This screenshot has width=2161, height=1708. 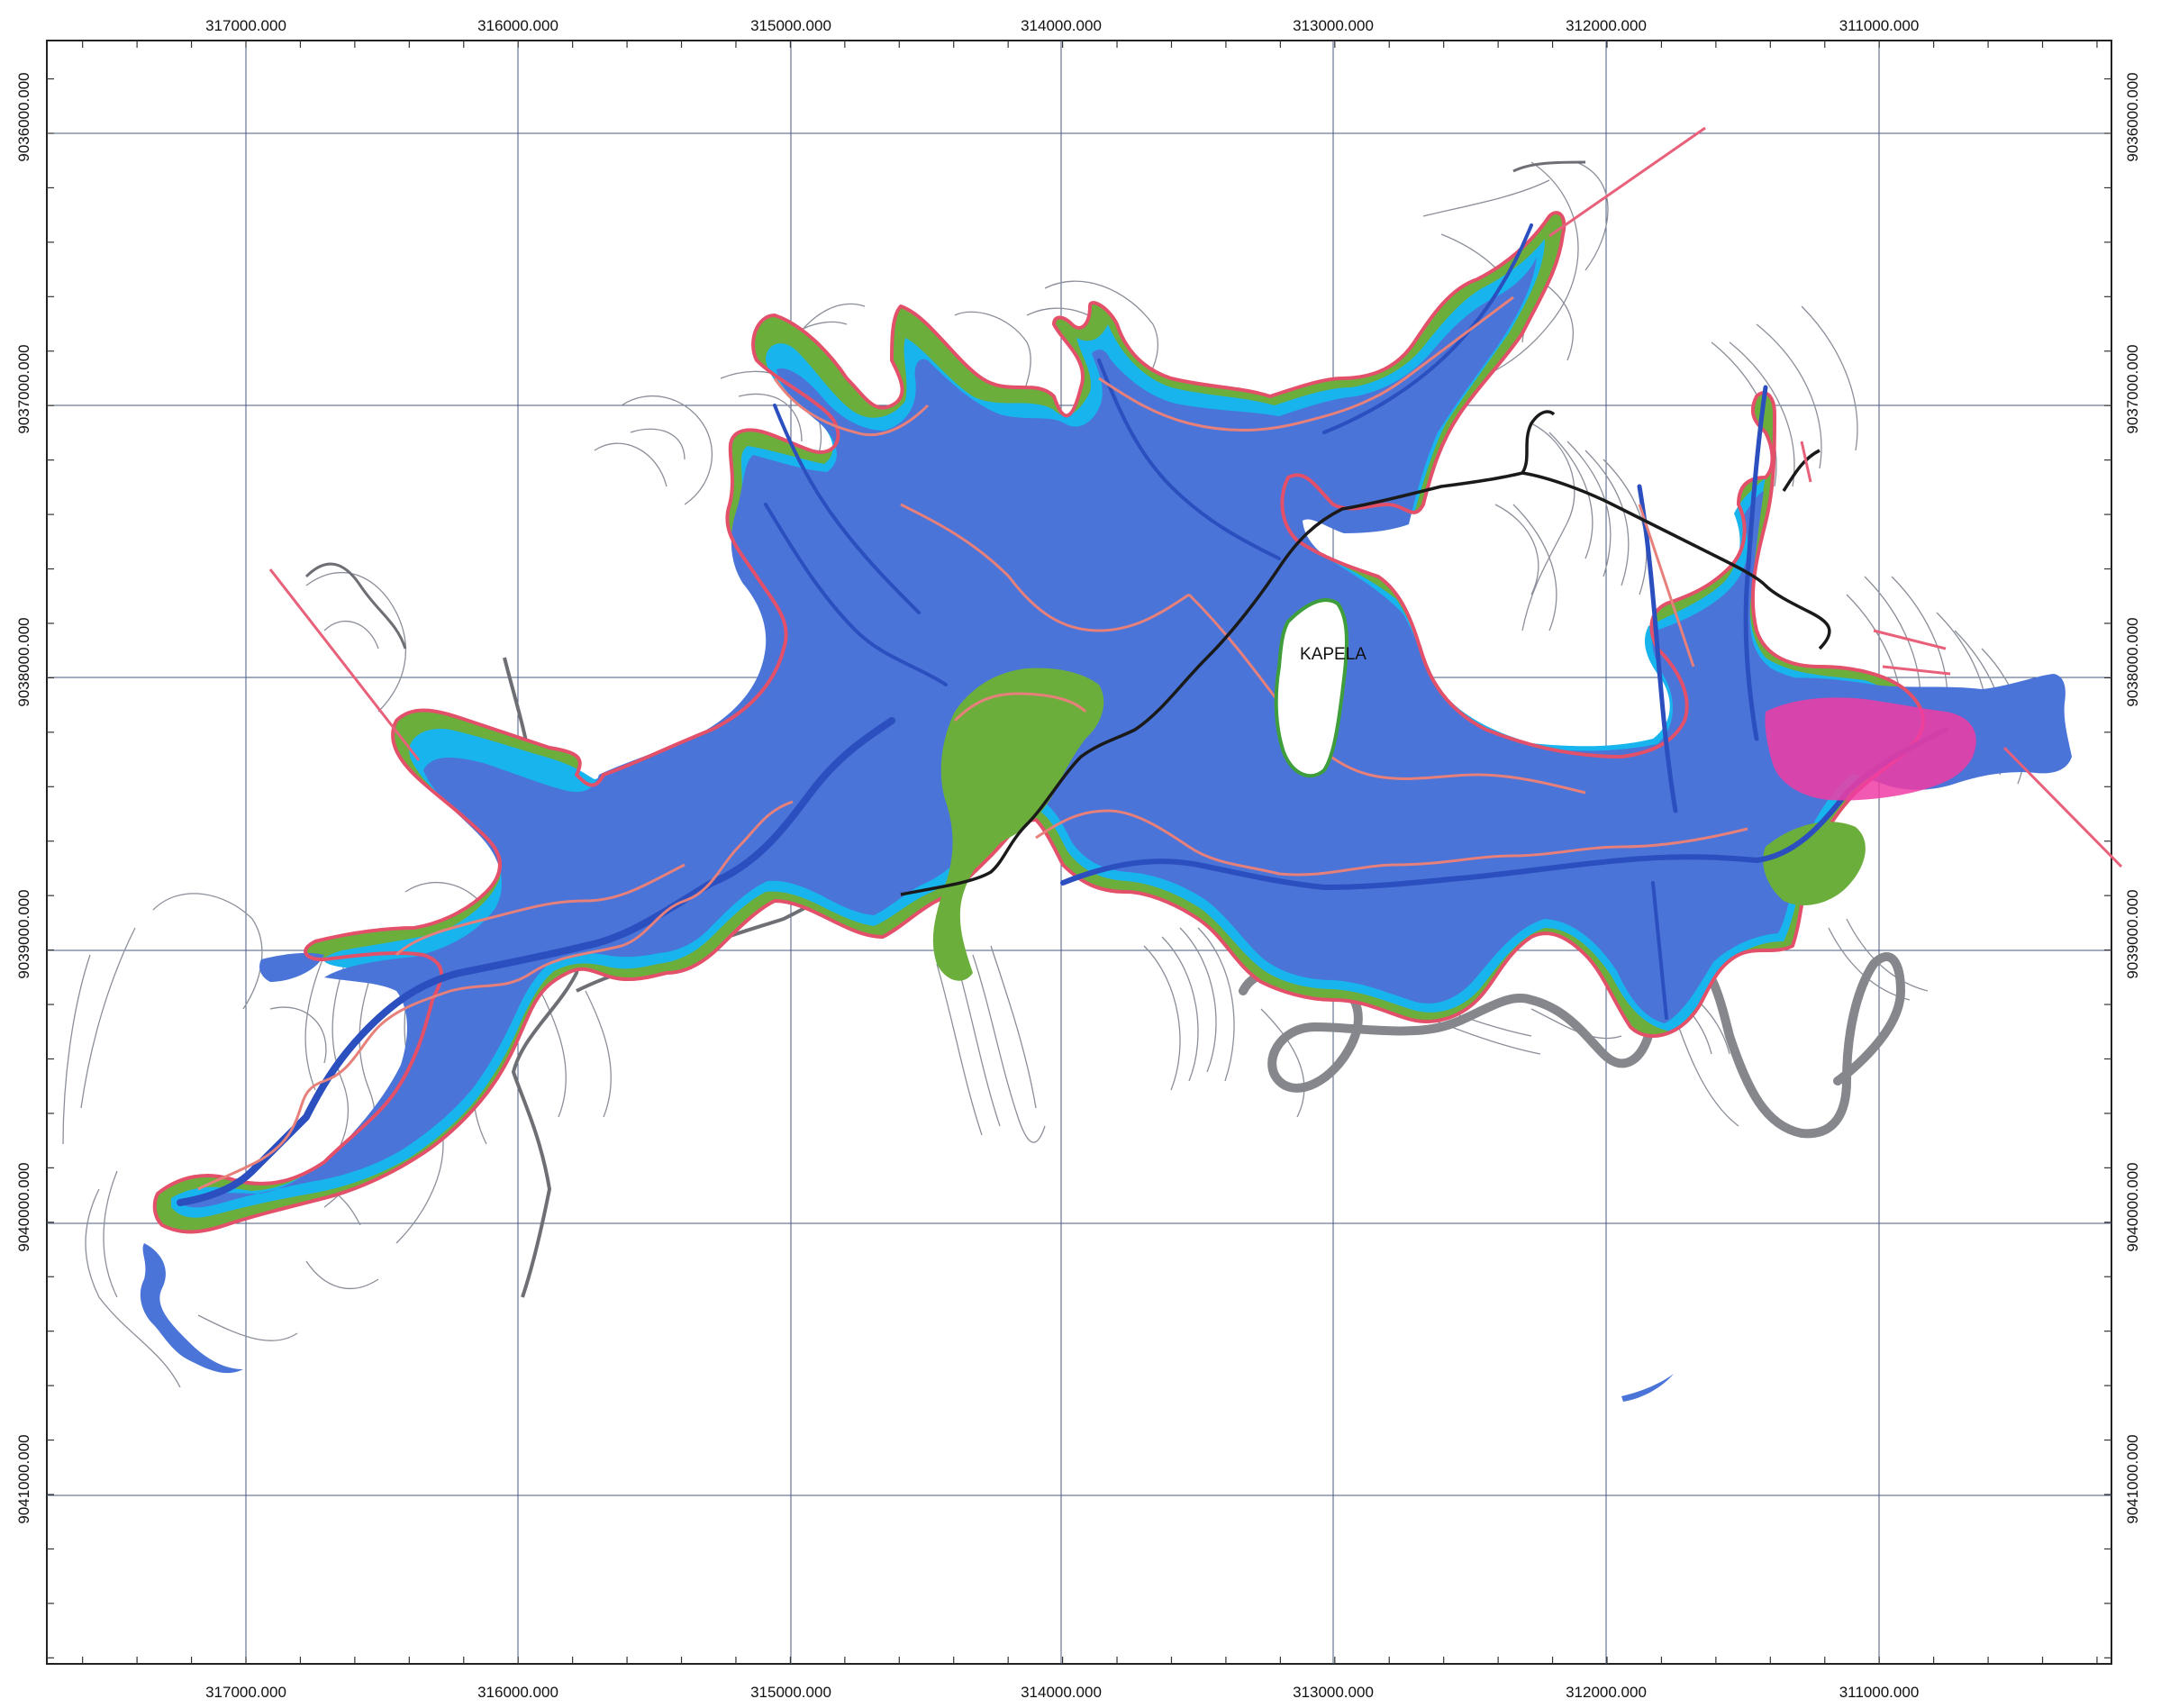 I want to click on east-bank-zone, so click(x=1815, y=863).